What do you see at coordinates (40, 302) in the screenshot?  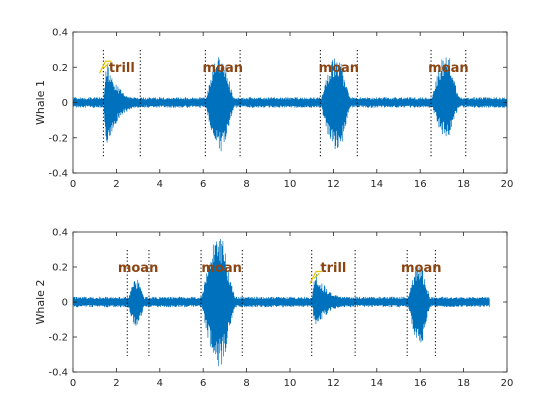 I see `y-axis-label: Whale 2` at bounding box center [40, 302].